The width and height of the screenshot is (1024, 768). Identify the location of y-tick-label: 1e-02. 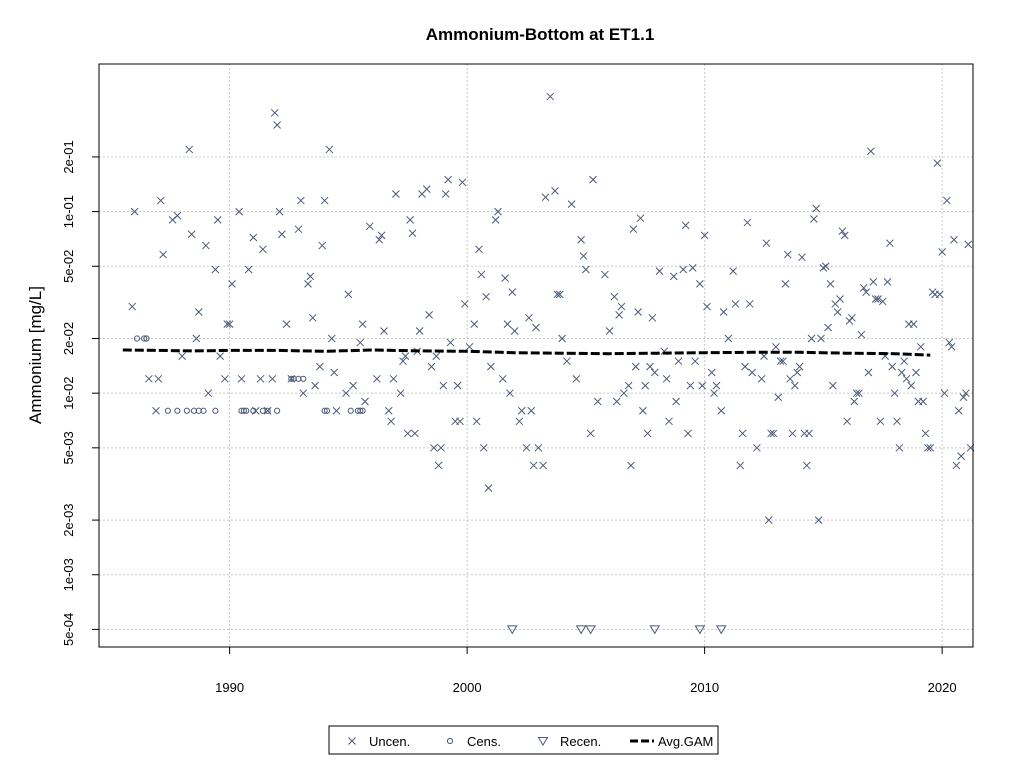
(68, 393).